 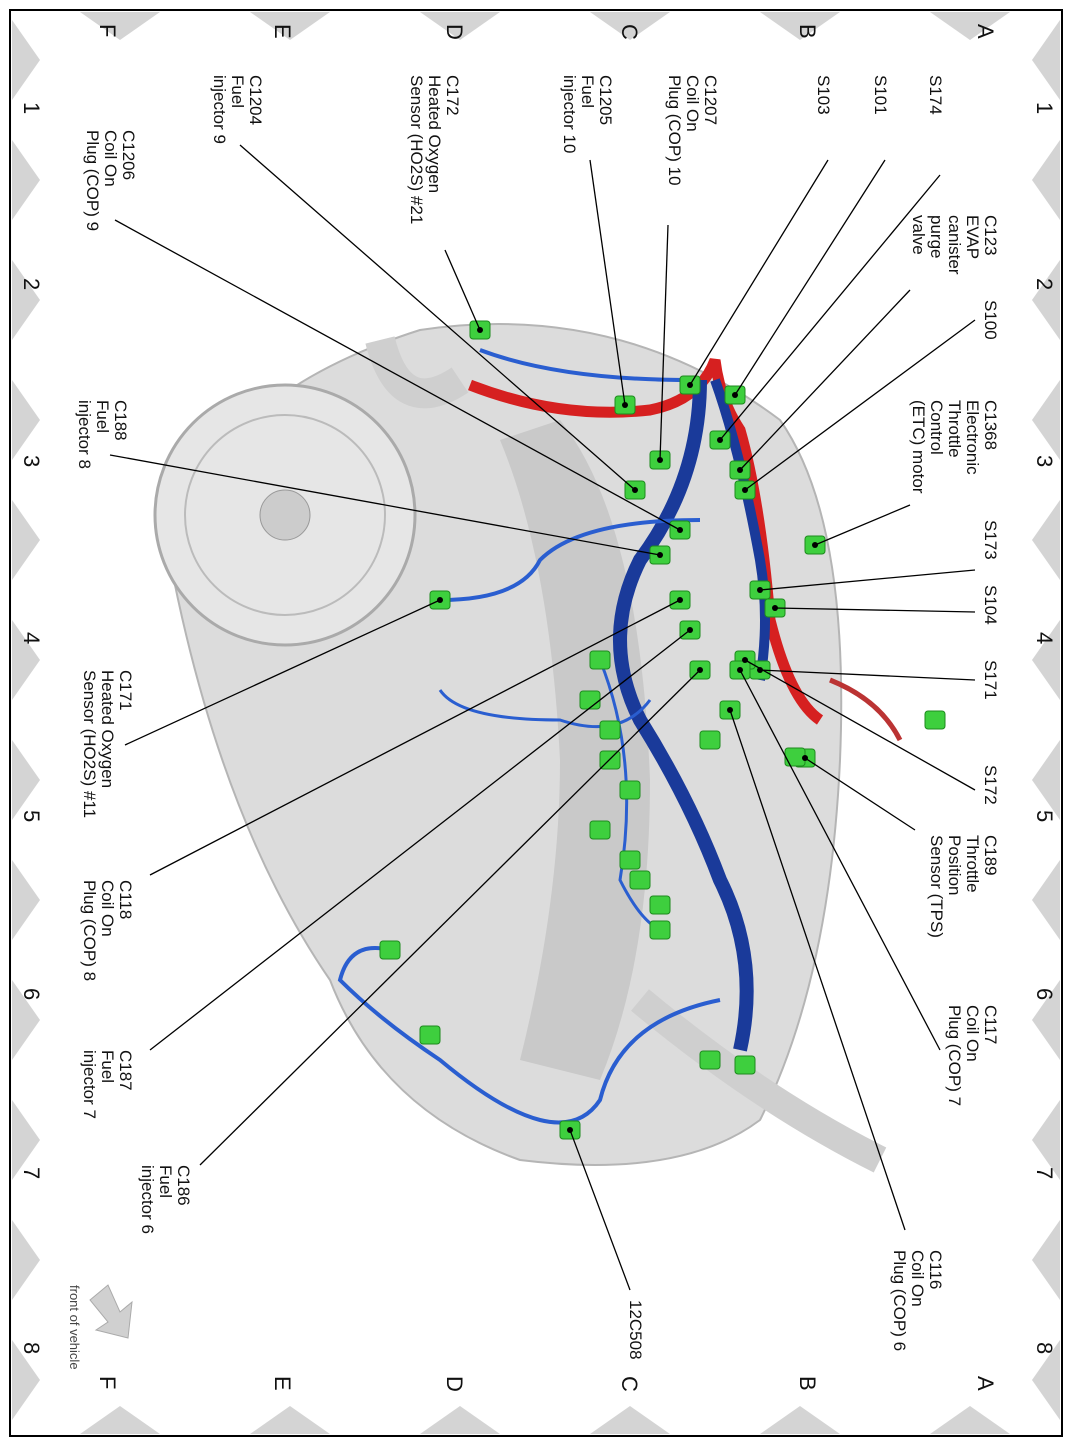 I want to click on label-line: C172, so click(x=452, y=95).